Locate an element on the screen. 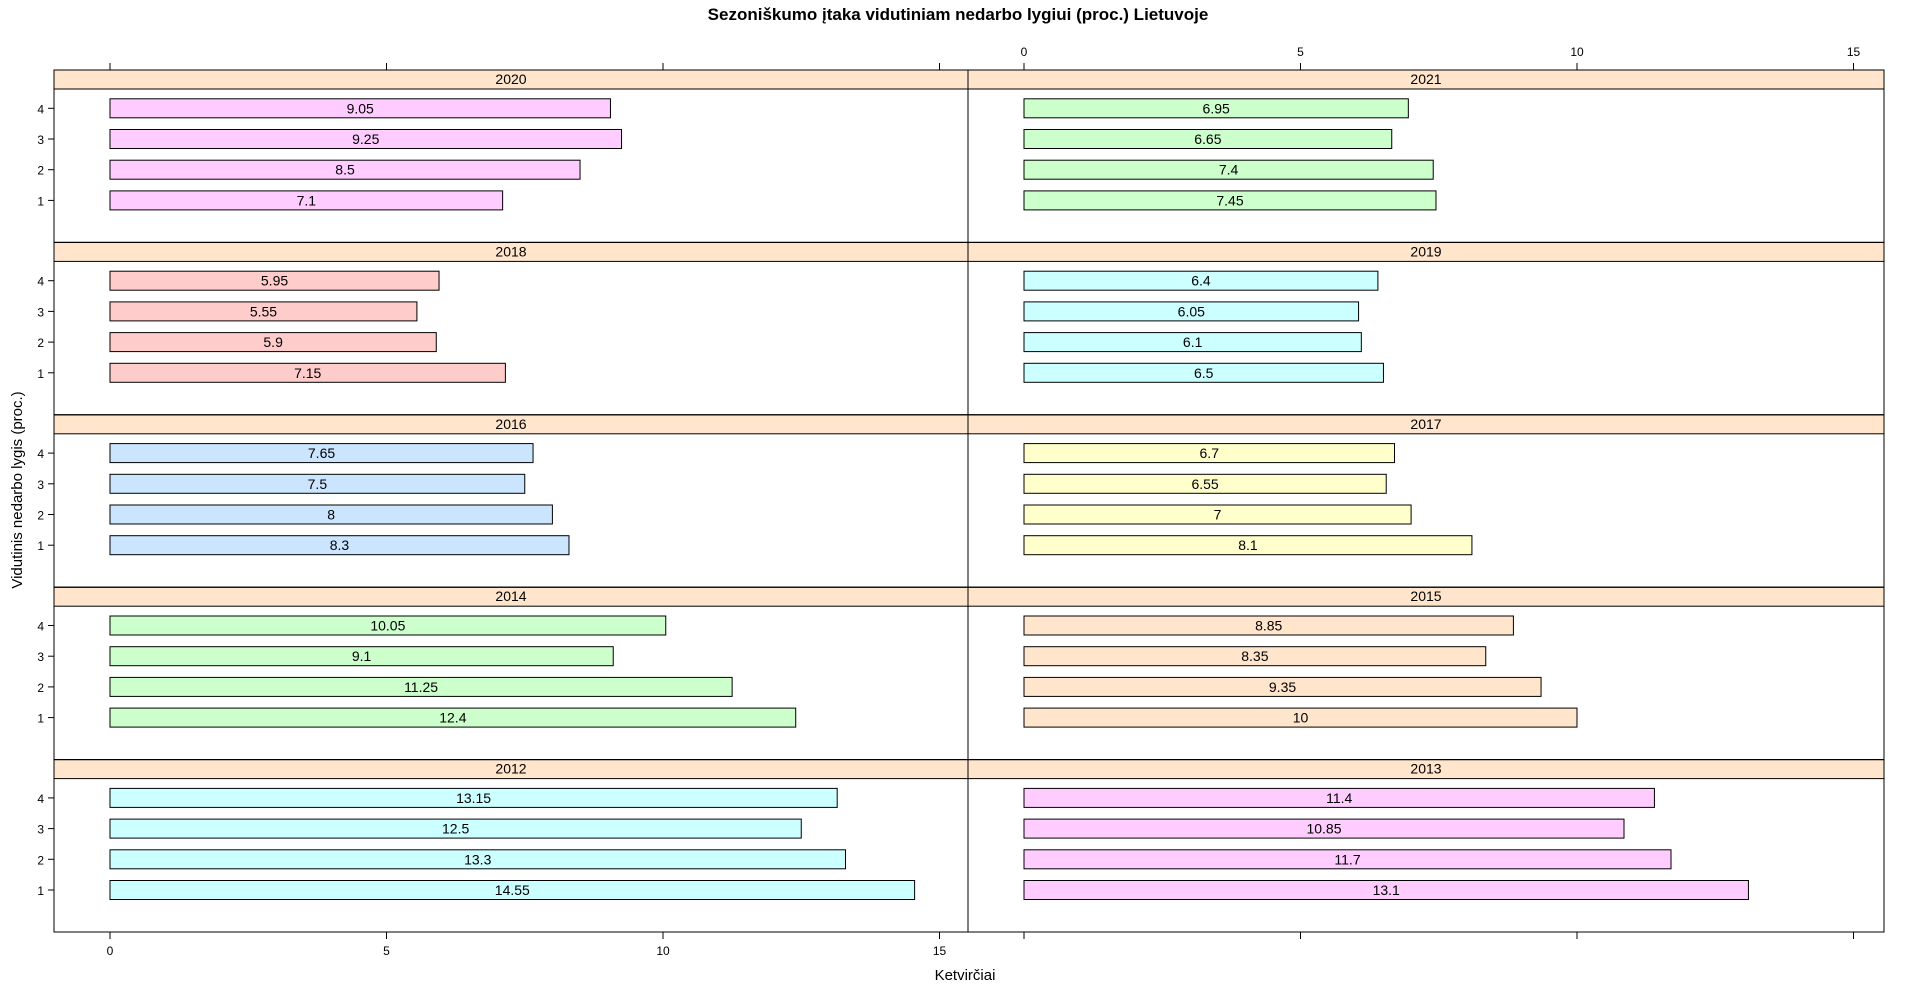 Image resolution: width=1906 pixels, height=1004 pixels. panel-2019: 2019 6.5 6.1 6.05 6.4 is located at coordinates (1426, 328).